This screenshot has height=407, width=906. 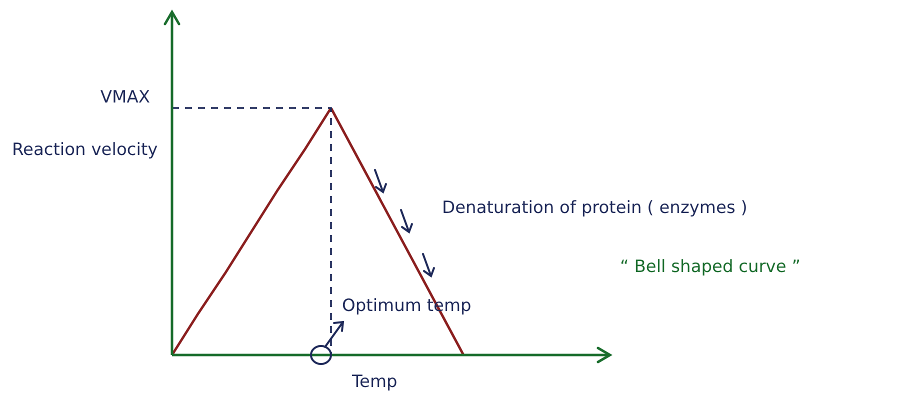 What do you see at coordinates (375, 382) in the screenshot?
I see `x-axis-title: Temp` at bounding box center [375, 382].